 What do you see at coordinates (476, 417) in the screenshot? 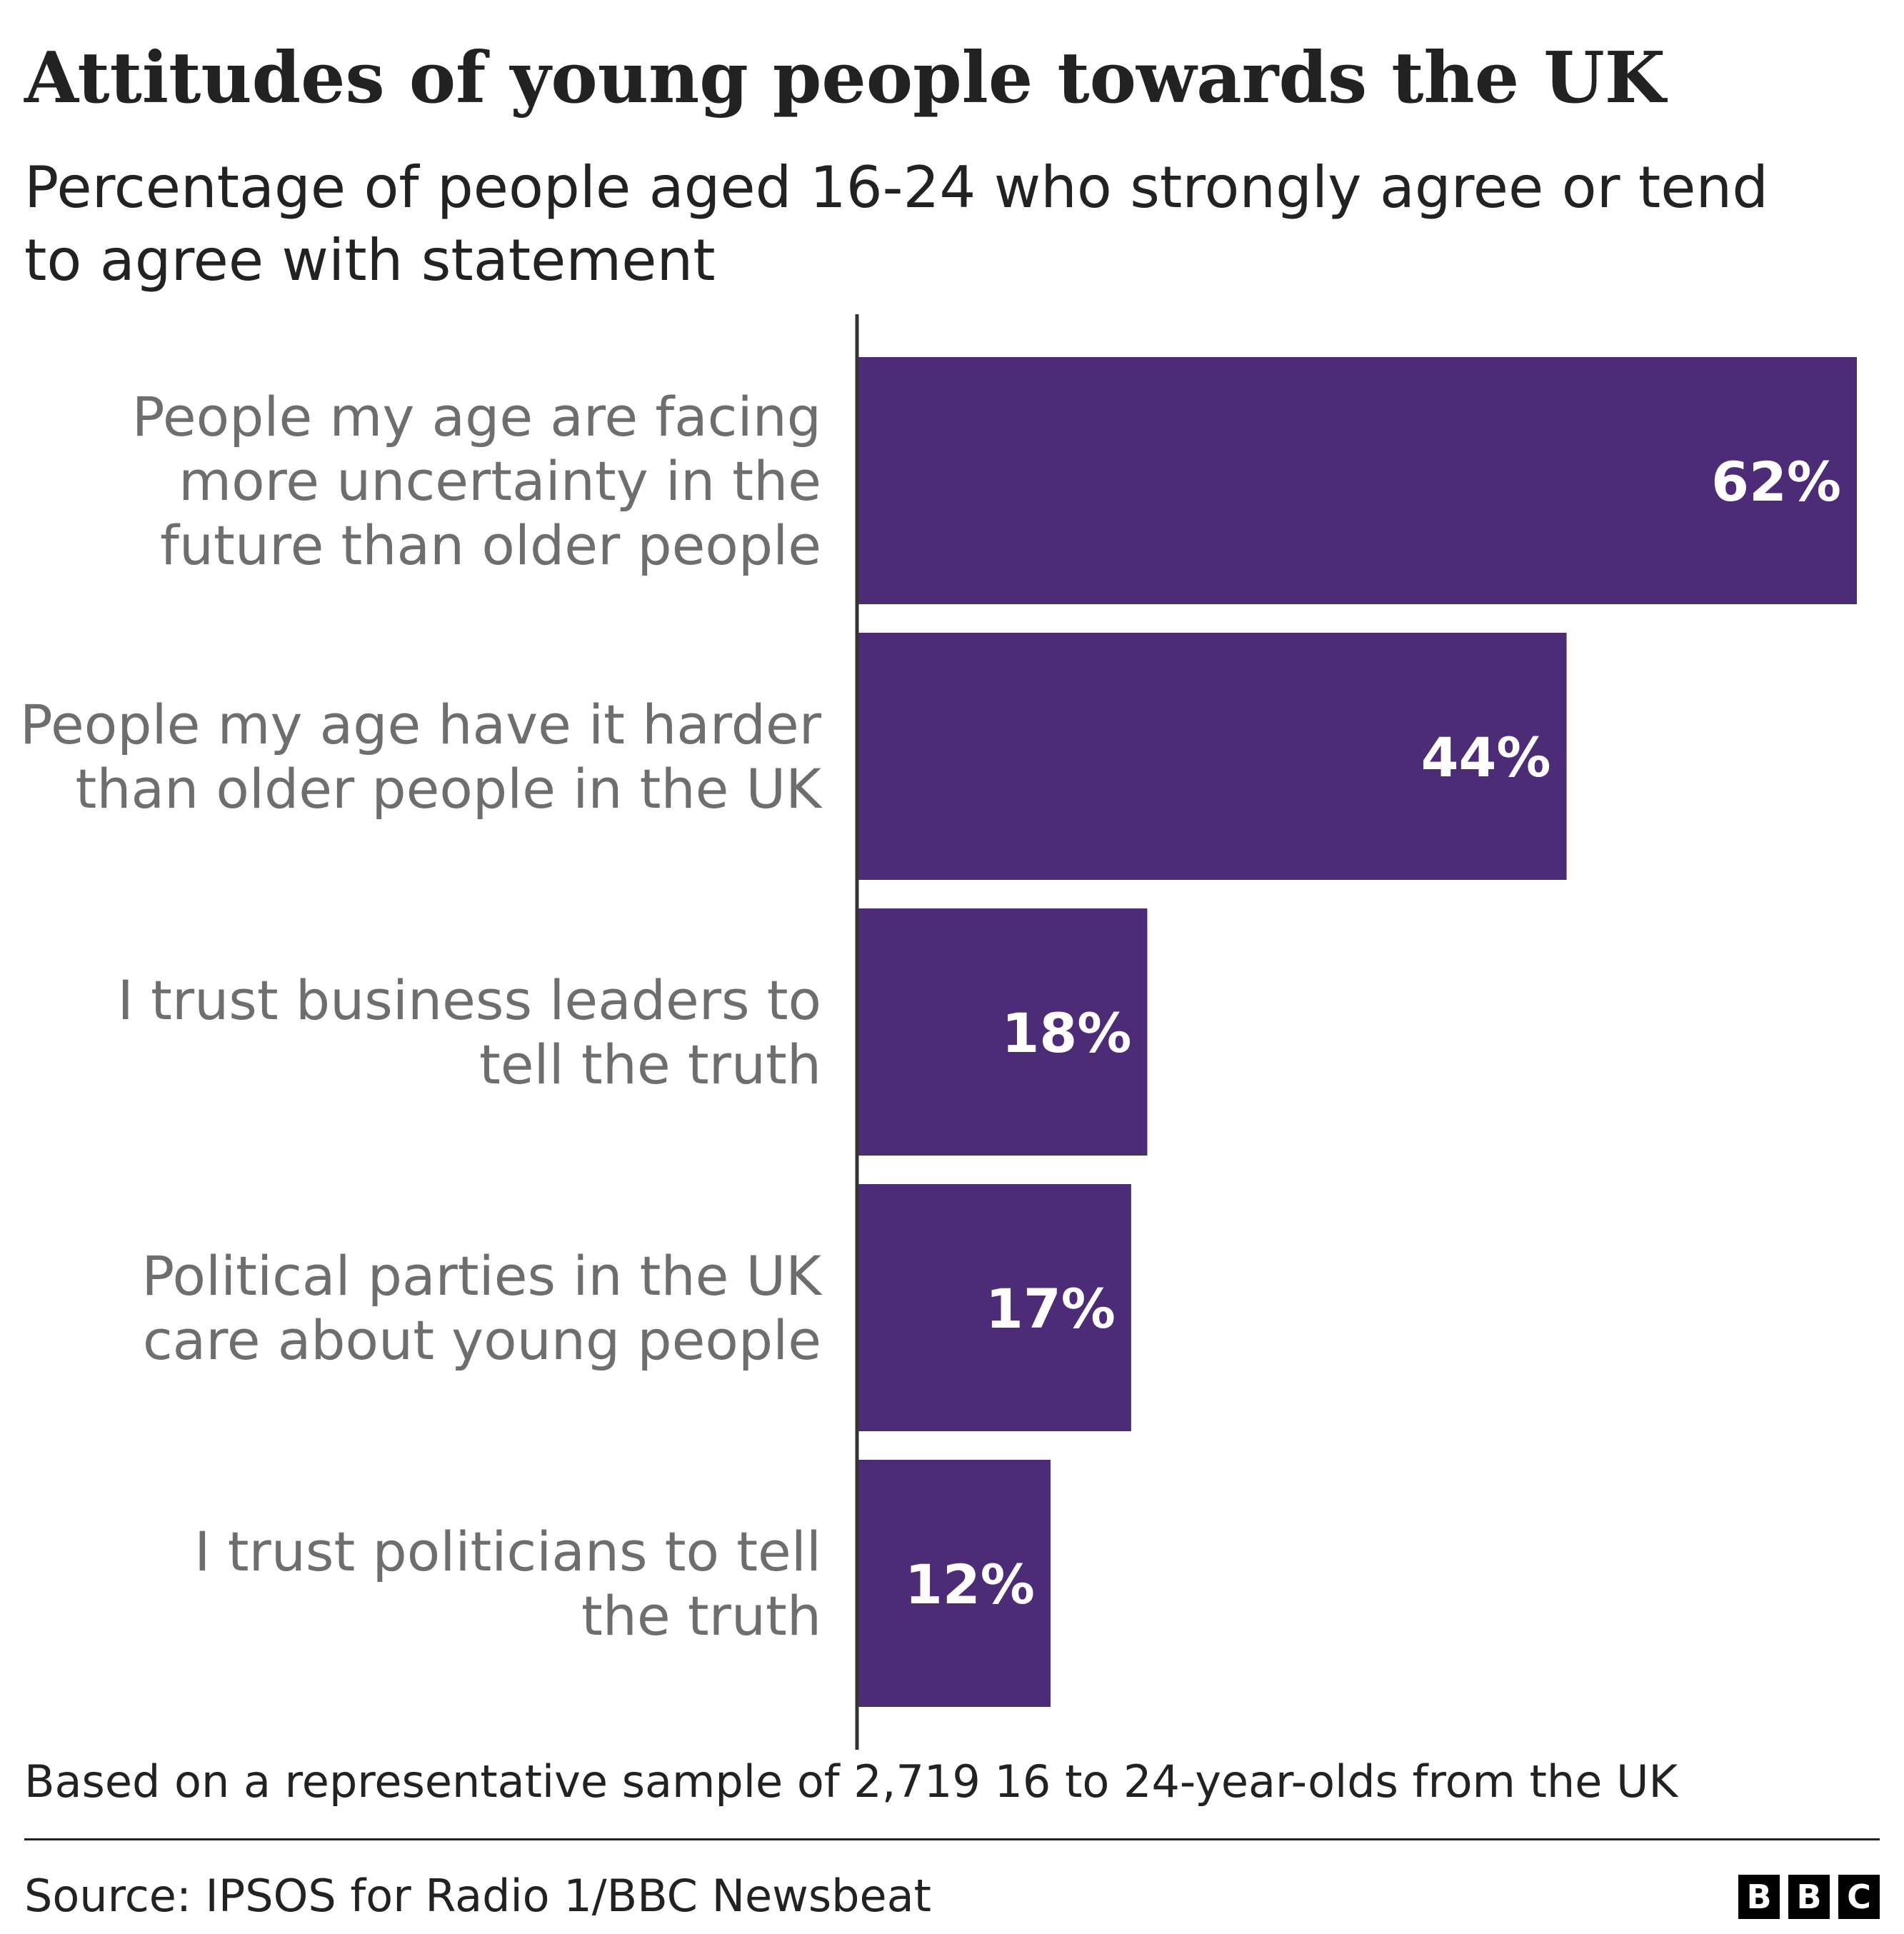
I see `category-label-1-line-1: People my age are facing` at bounding box center [476, 417].